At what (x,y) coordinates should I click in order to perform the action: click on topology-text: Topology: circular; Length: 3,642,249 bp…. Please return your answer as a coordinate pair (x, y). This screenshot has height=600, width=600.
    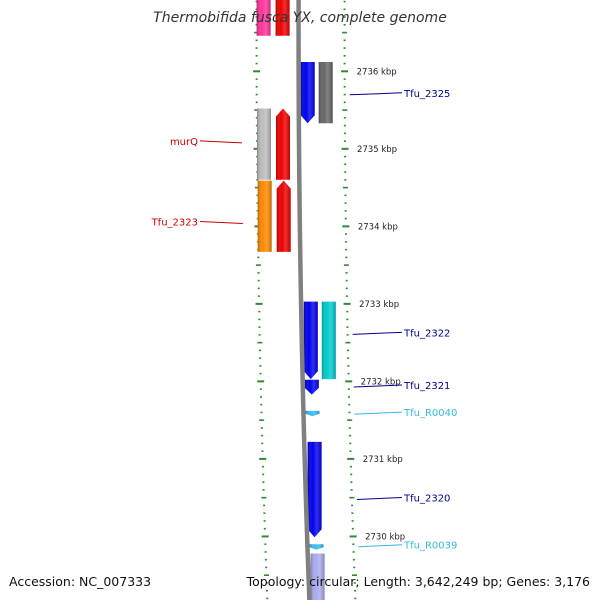
    Looking at the image, I should click on (418, 581).